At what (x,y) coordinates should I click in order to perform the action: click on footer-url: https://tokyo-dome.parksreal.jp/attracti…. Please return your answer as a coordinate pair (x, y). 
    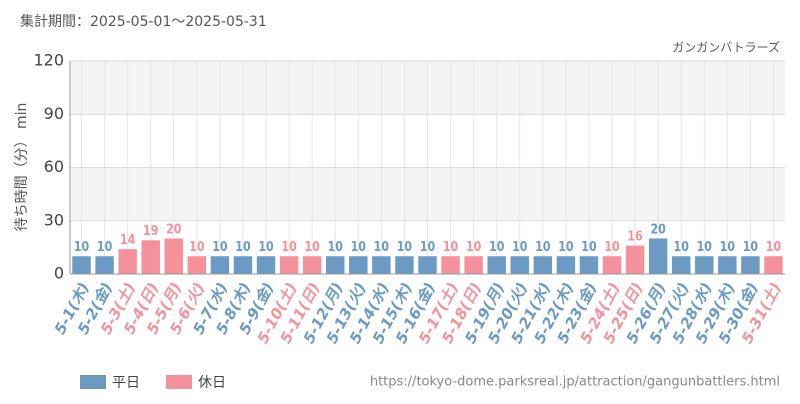
    Looking at the image, I should click on (575, 382).